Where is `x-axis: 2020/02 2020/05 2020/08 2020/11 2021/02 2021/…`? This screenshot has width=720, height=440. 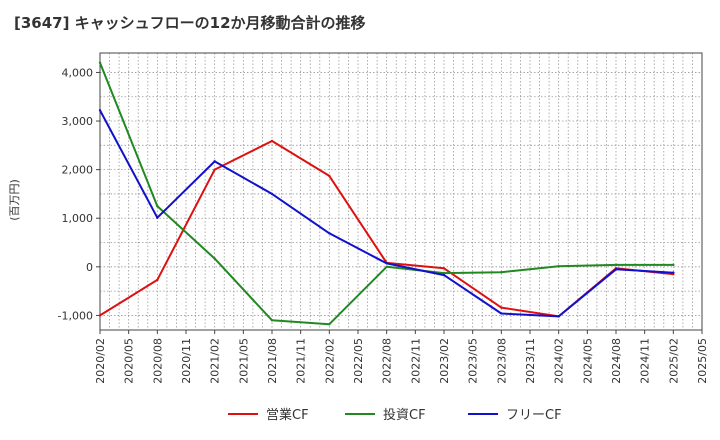
x-axis: 2020/02 2020/05 2020/08 2020/11 2021/02 2021/… is located at coordinates (401, 357).